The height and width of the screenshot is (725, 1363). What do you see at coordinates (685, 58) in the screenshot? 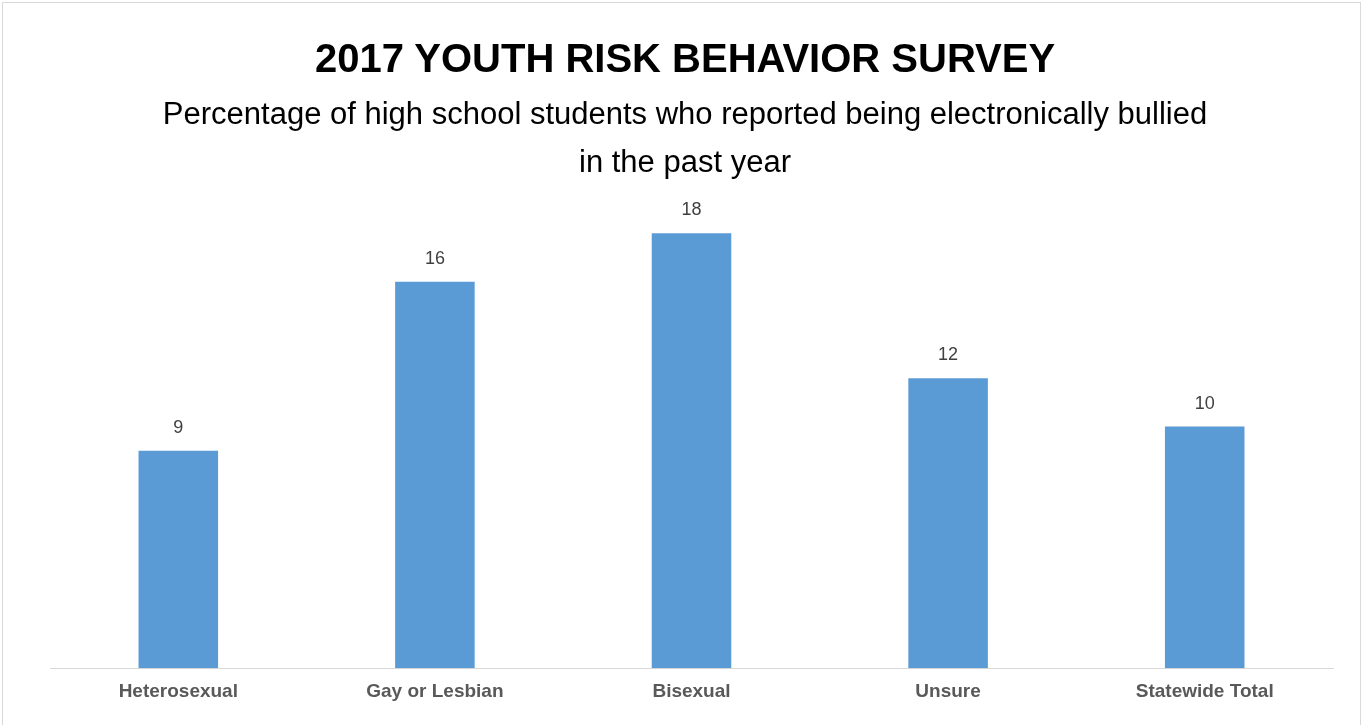
I see `chart-title: 2017 YOUTH RISK BEHAVIOR SURVEY` at bounding box center [685, 58].